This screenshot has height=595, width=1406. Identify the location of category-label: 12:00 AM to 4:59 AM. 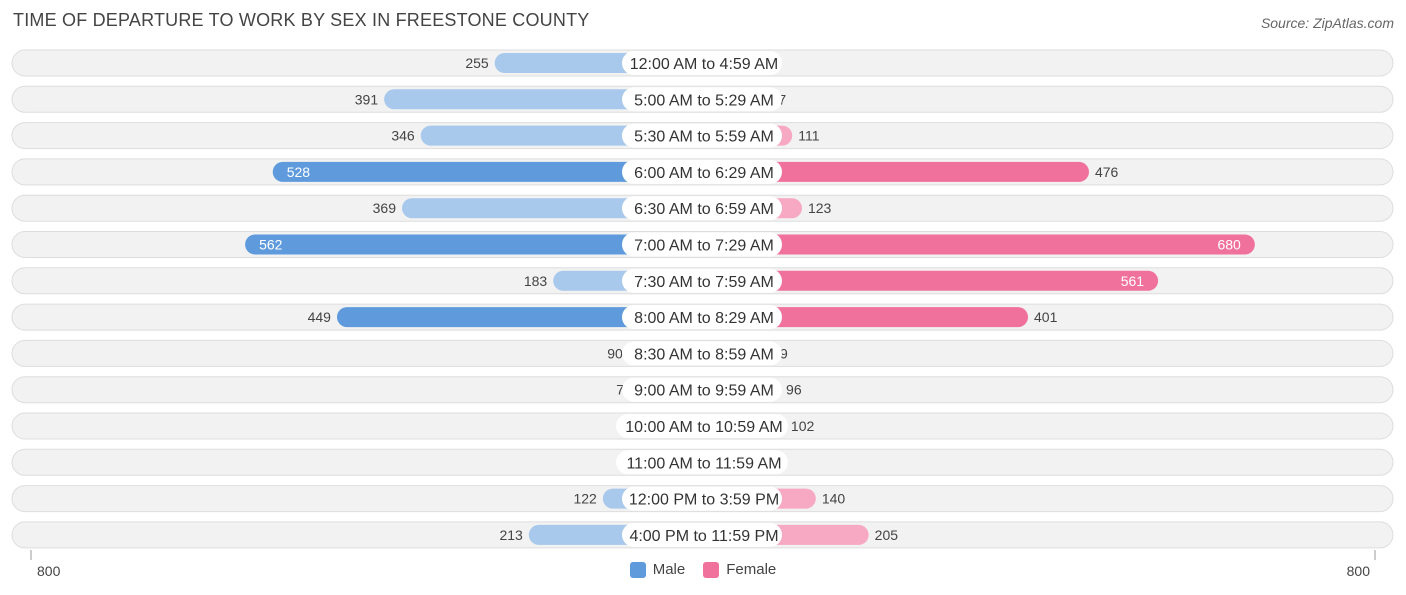
(704, 64).